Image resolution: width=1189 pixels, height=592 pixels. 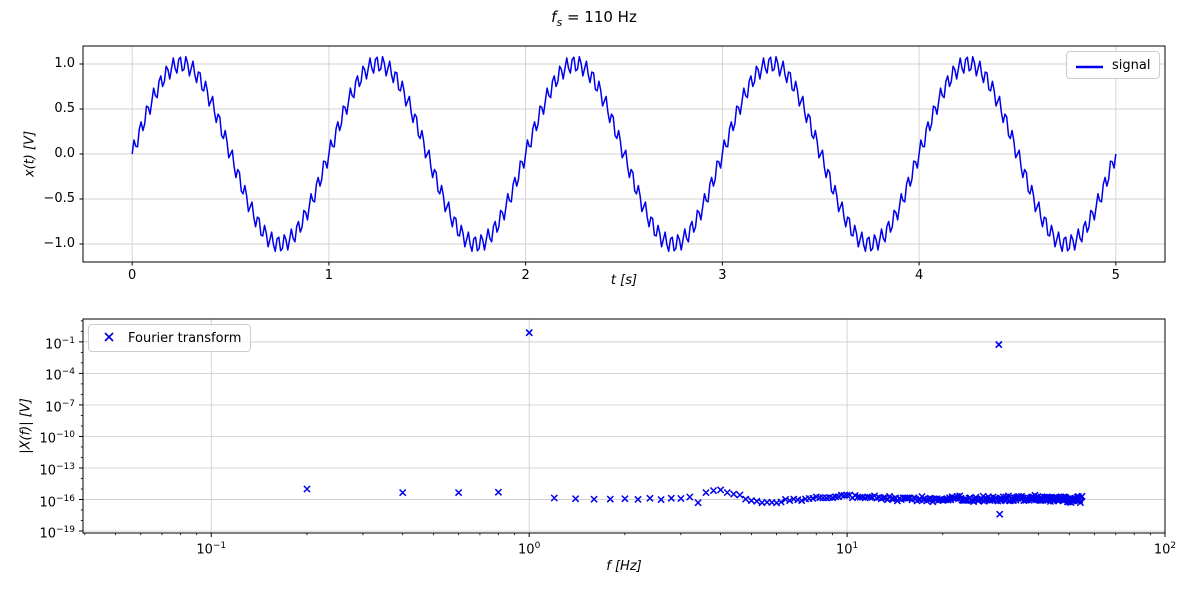 I want to click on signal-y-tick-label: 0.5, so click(x=64, y=108).